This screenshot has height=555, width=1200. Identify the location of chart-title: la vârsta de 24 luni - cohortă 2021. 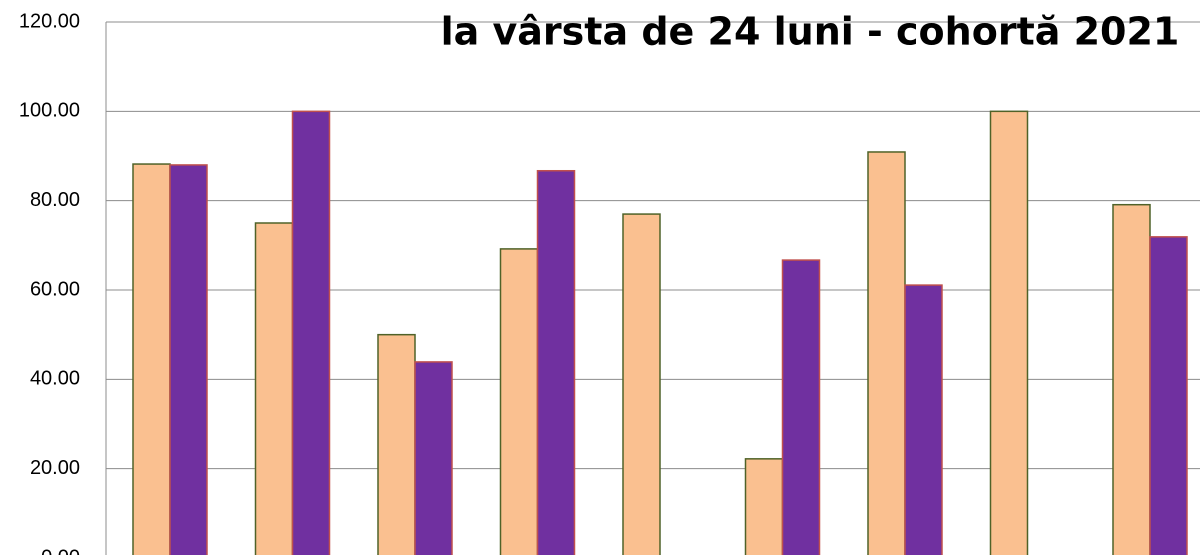
(810, 32).